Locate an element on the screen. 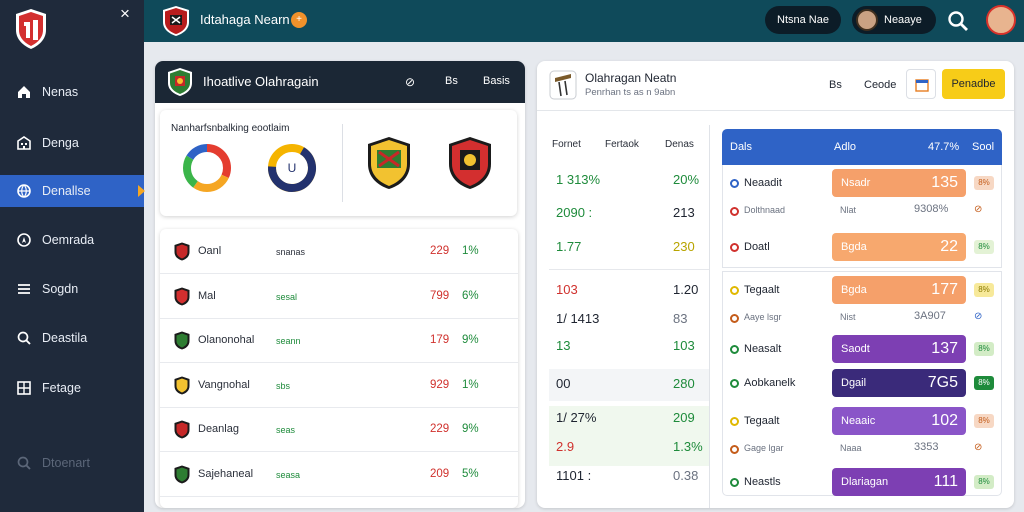  sidebar-item-oemrada: Oemrada is located at coordinates (72, 240).